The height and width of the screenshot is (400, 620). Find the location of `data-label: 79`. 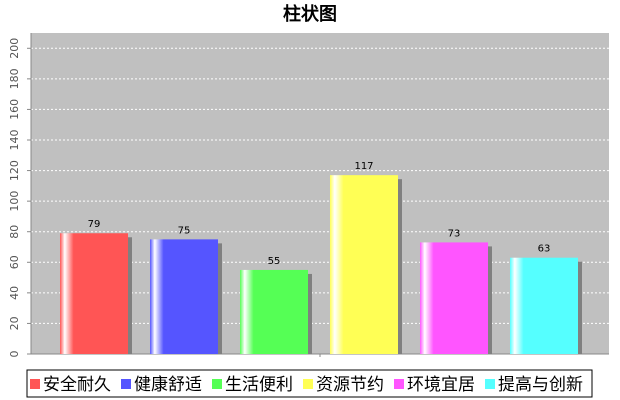

data-label: 79 is located at coordinates (94, 224).